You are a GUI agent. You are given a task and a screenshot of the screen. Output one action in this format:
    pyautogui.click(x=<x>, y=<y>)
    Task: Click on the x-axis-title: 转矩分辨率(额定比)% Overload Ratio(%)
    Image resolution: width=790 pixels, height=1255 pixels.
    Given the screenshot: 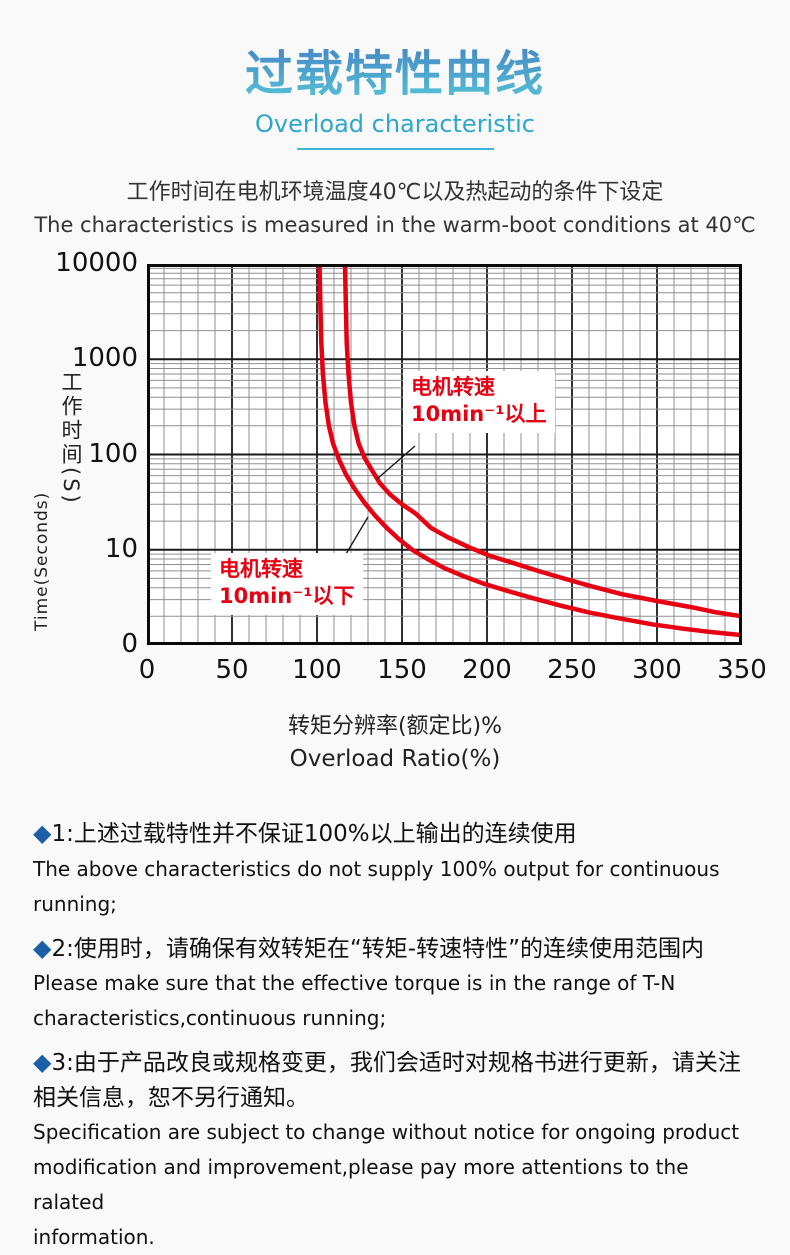 What is the action you would take?
    pyautogui.click(x=395, y=740)
    